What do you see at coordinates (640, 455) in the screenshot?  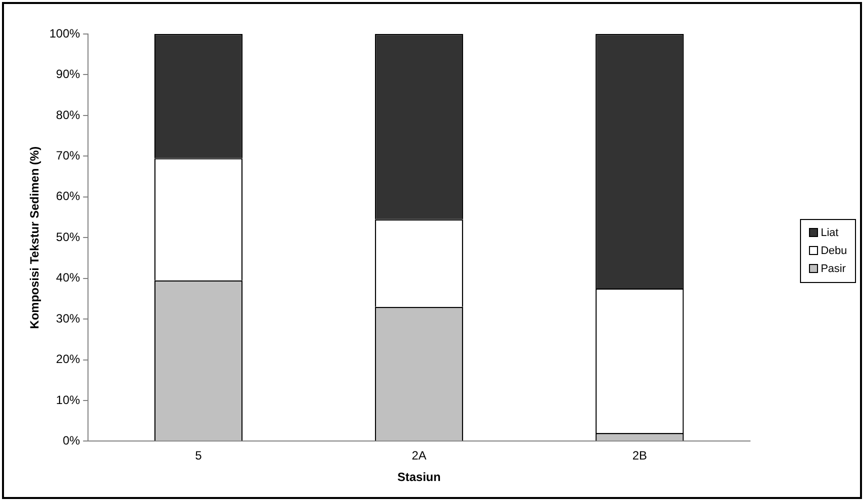 I see `x-tick-label: 2B` at bounding box center [640, 455].